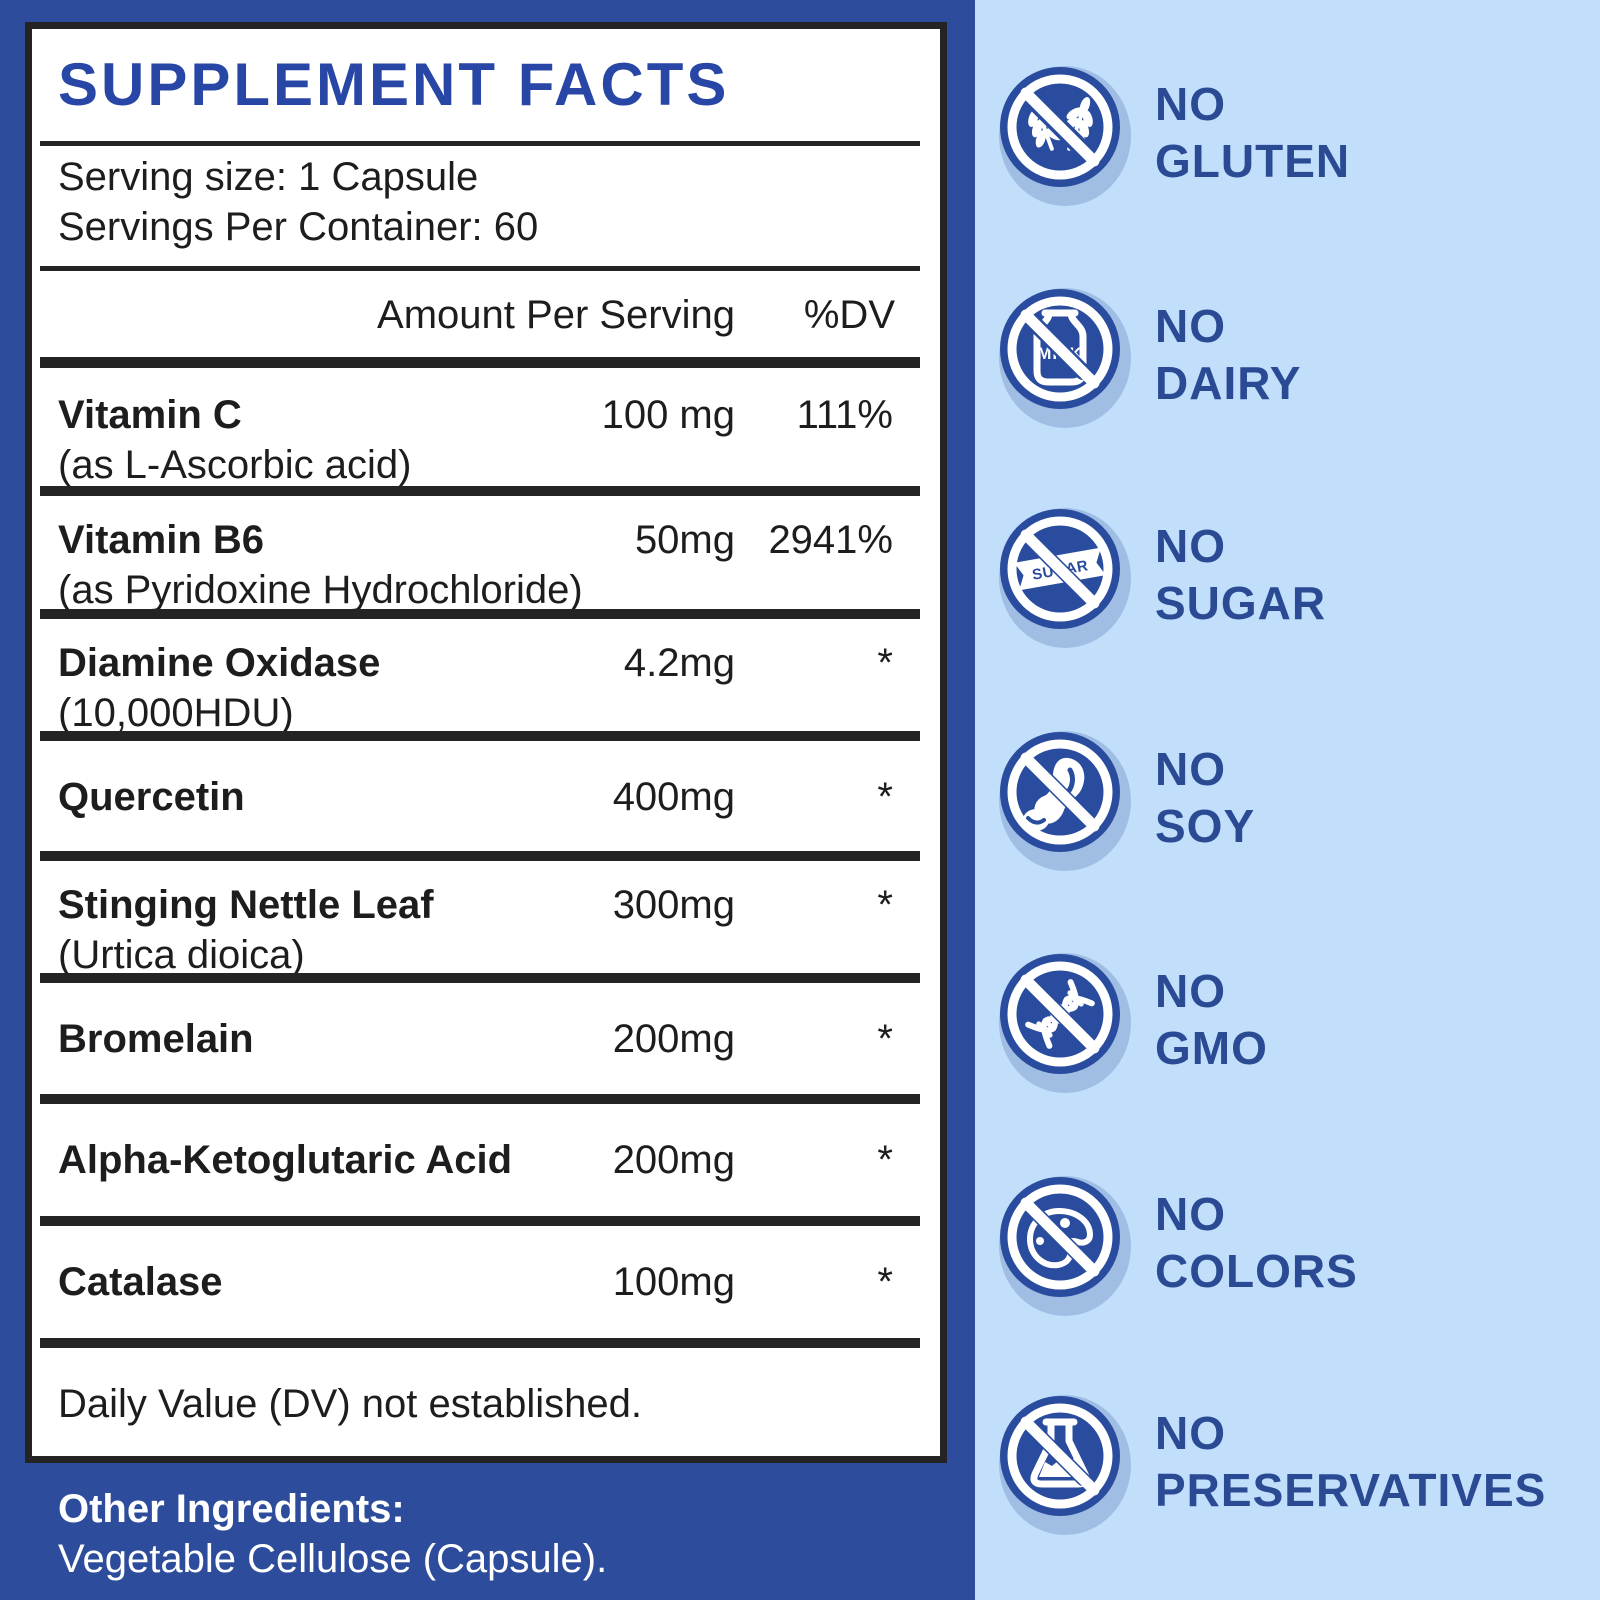 The height and width of the screenshot is (1600, 1600). I want to click on soybean-icon, so click(1065, 801).